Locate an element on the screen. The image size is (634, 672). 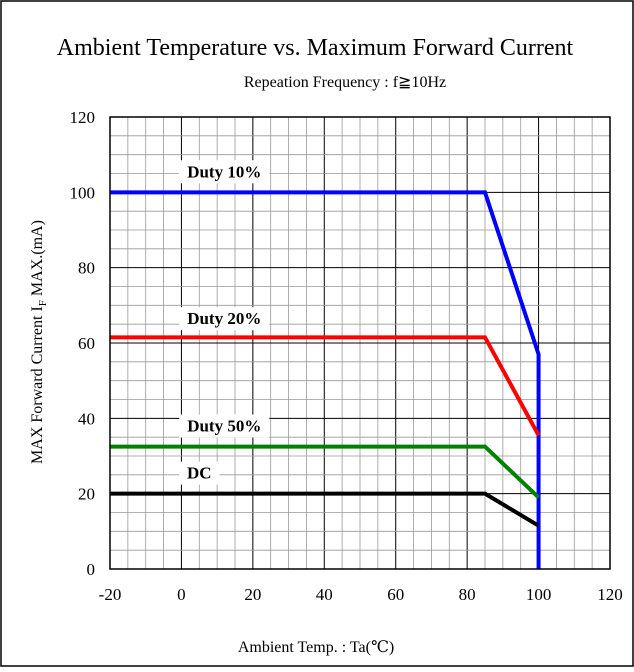
x-tick-label: 0 is located at coordinates (181, 594).